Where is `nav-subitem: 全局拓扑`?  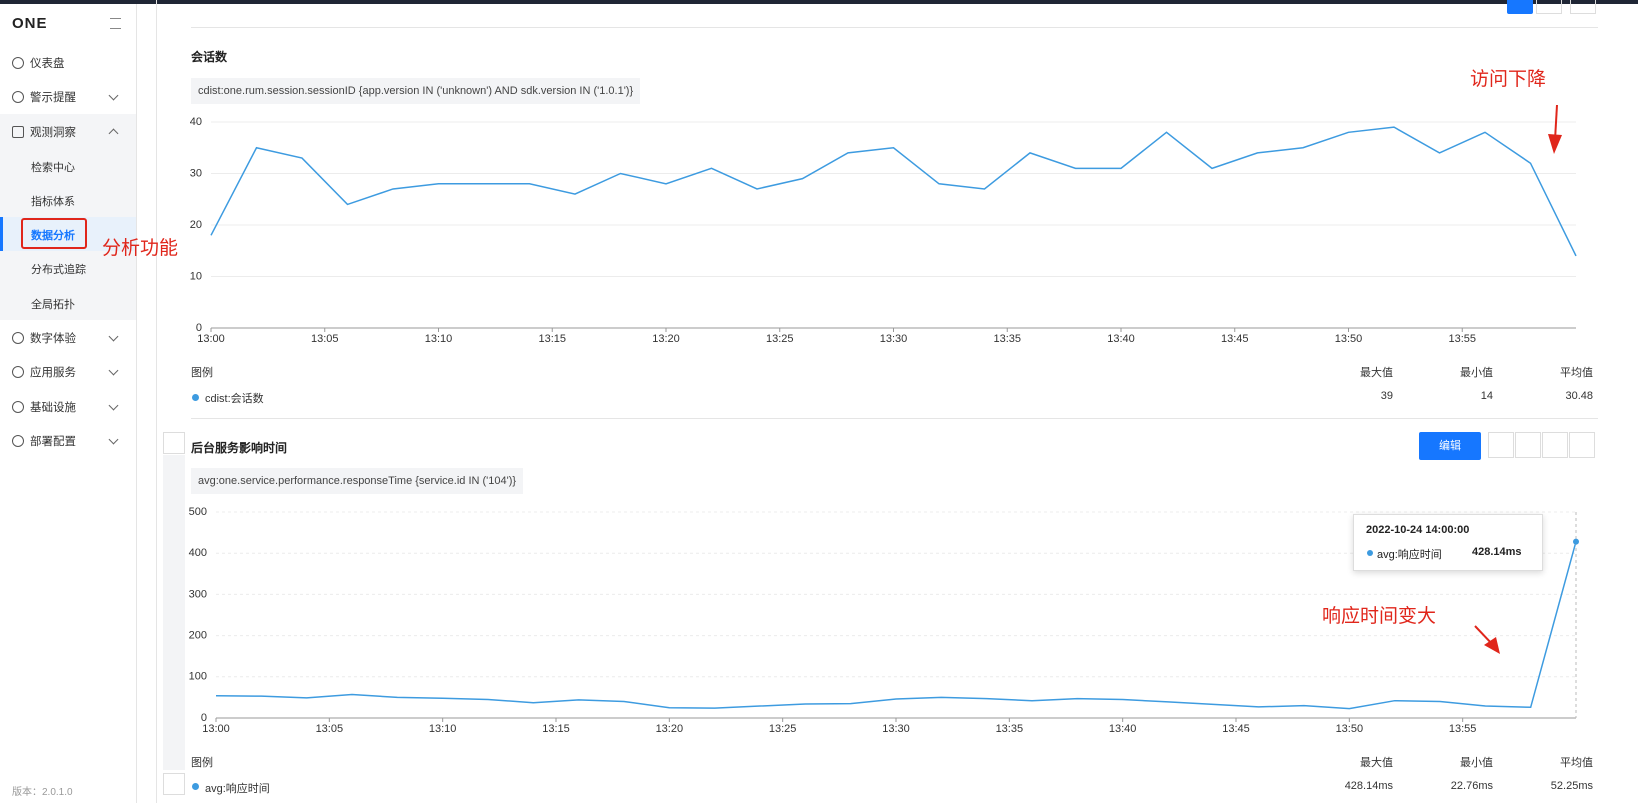
nav-subitem: 全局拓扑 is located at coordinates (53, 305).